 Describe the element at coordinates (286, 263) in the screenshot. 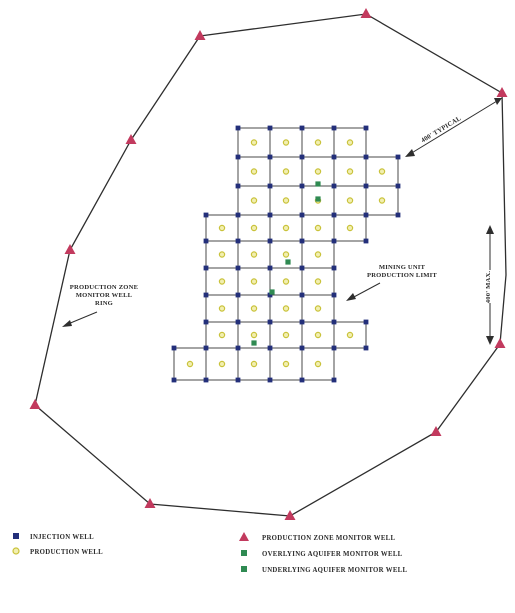

I see `aquifer-monitor-wells` at that location.